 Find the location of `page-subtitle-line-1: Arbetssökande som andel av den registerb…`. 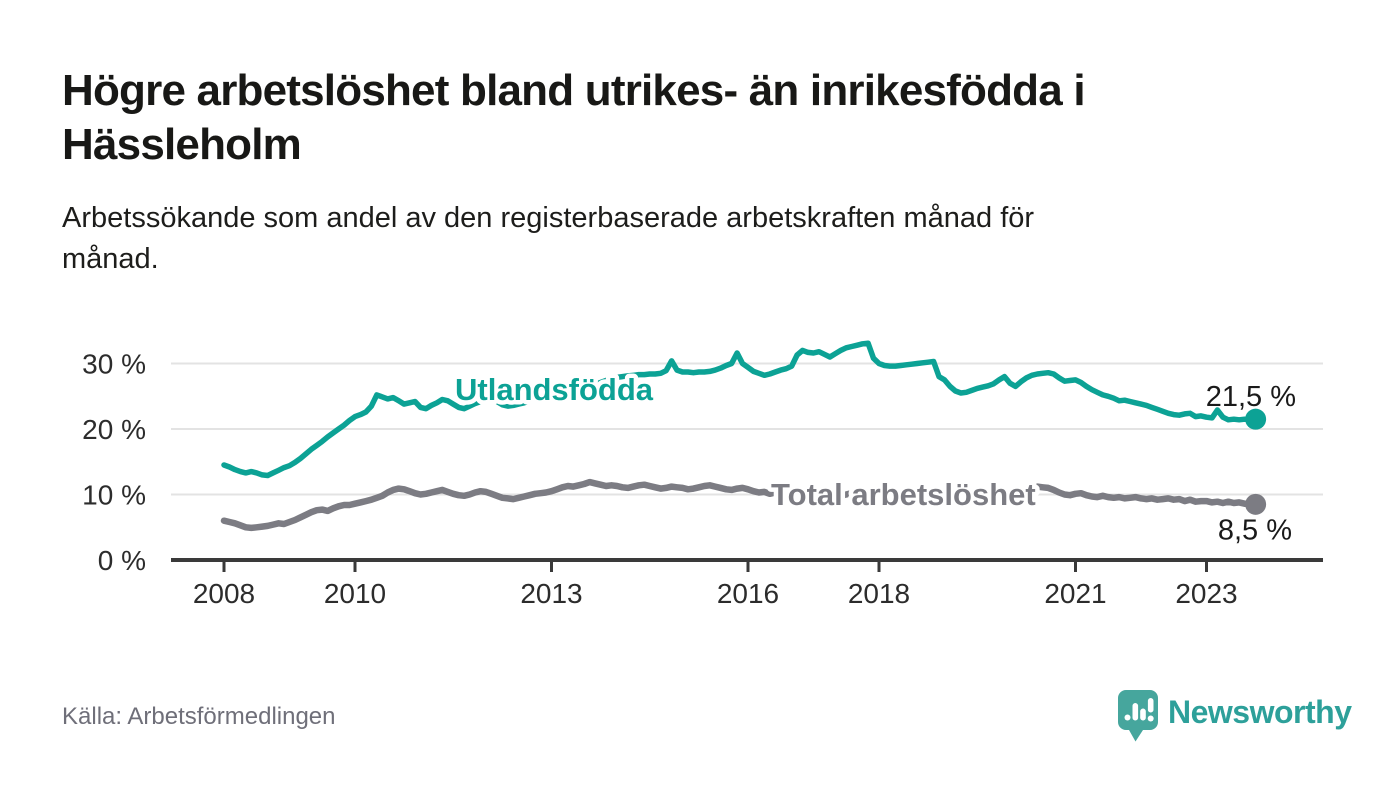

page-subtitle-line-1: Arbetssökande som andel av den registerb… is located at coordinates (548, 218).